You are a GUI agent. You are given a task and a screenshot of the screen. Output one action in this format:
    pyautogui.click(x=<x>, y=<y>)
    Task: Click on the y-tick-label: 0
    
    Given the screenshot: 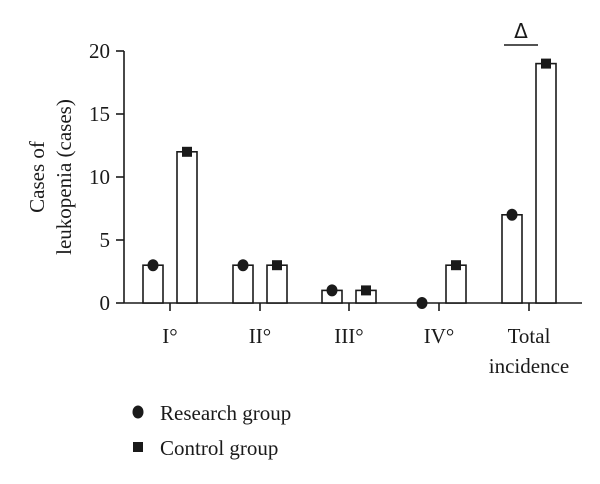 What is the action you would take?
    pyautogui.click(x=105, y=303)
    